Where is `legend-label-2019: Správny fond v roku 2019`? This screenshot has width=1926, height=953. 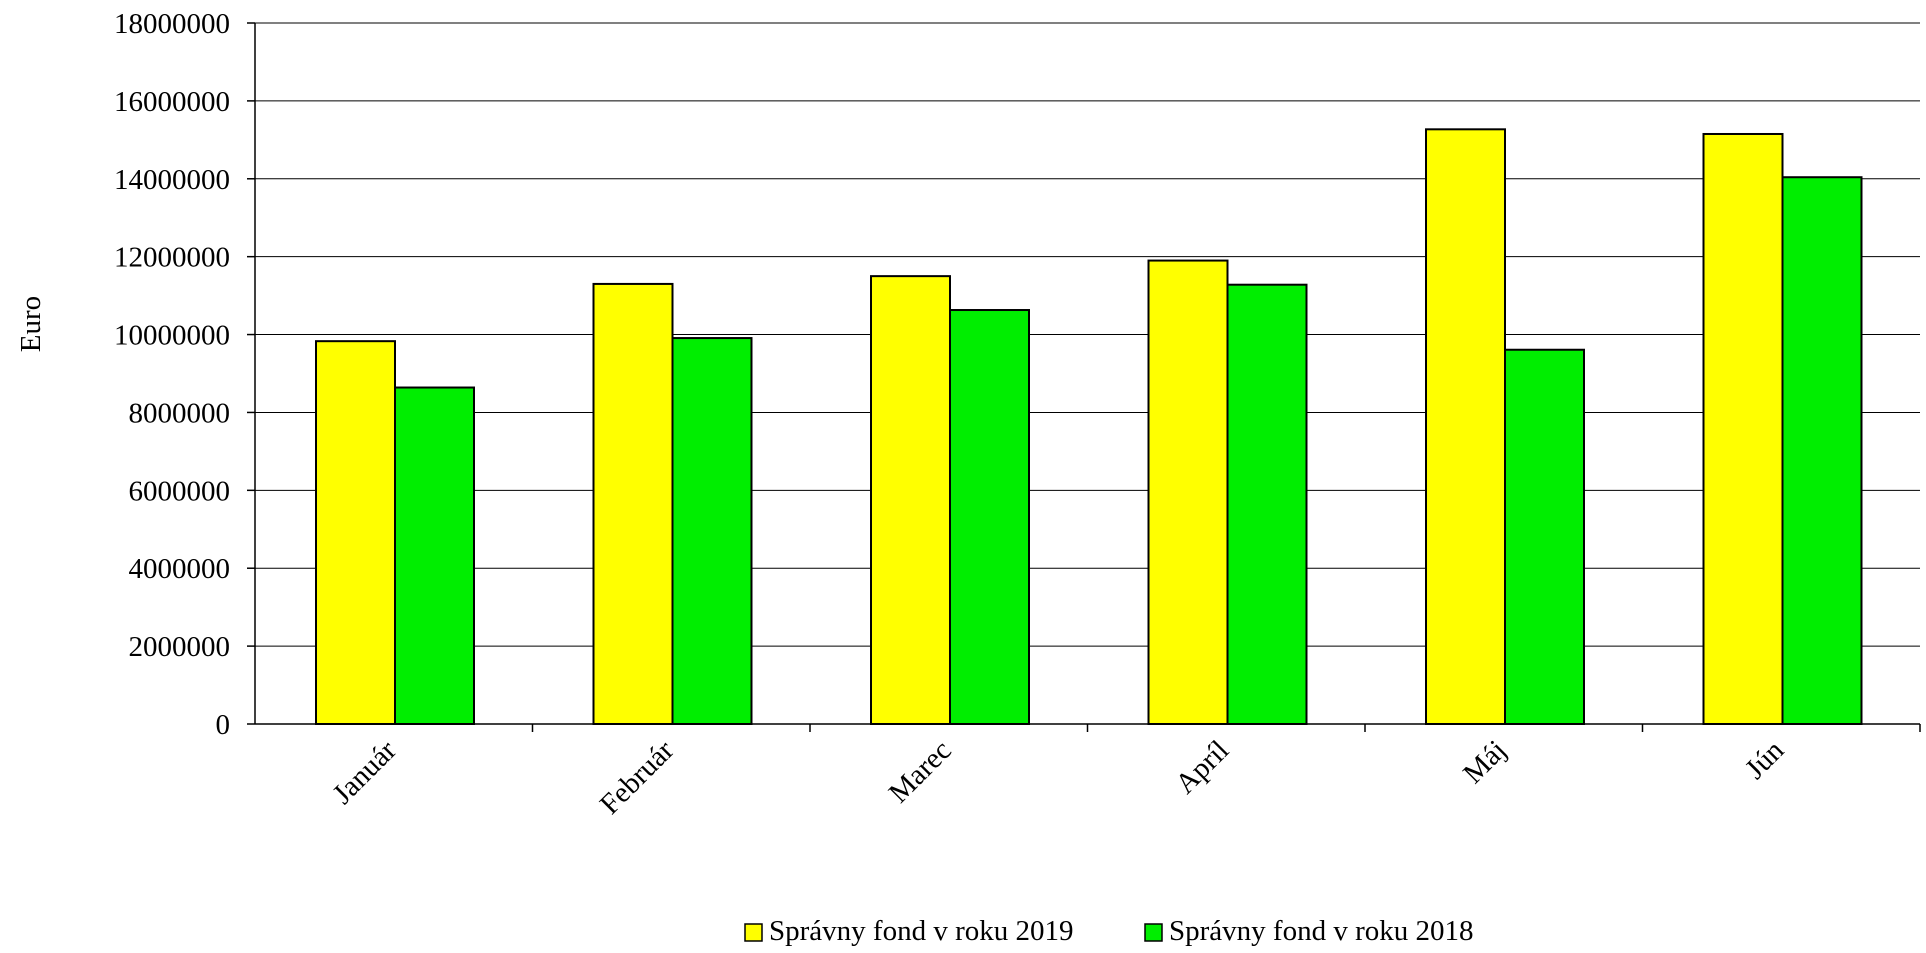 legend-label-2019: Správny fond v roku 2019 is located at coordinates (921, 931).